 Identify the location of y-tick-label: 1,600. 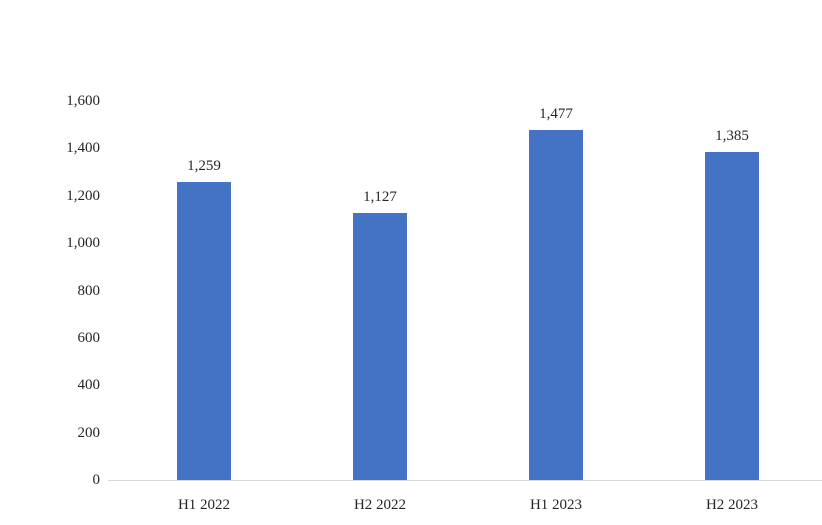
(83, 101).